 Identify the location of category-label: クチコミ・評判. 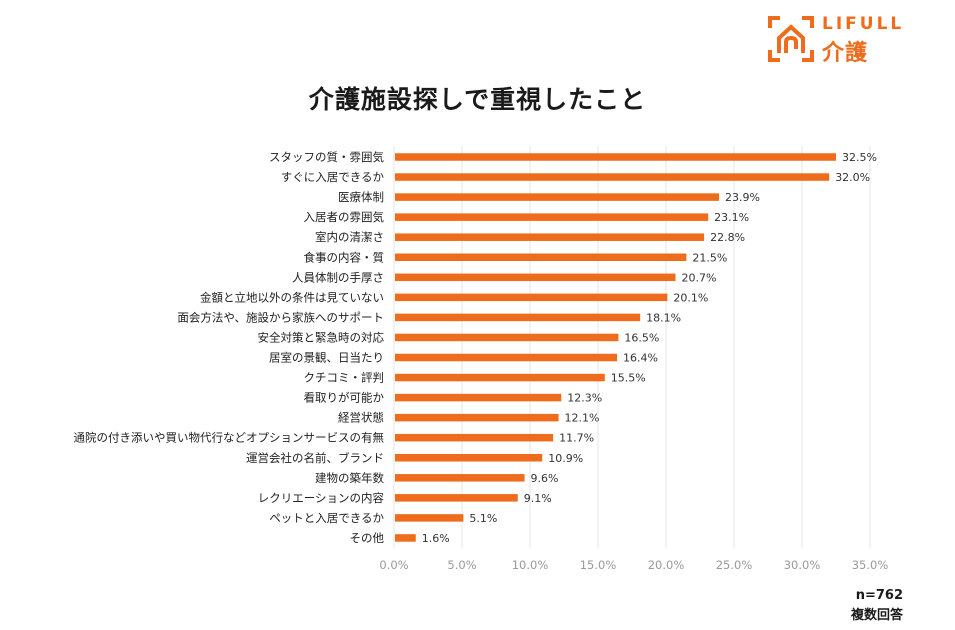
(344, 378).